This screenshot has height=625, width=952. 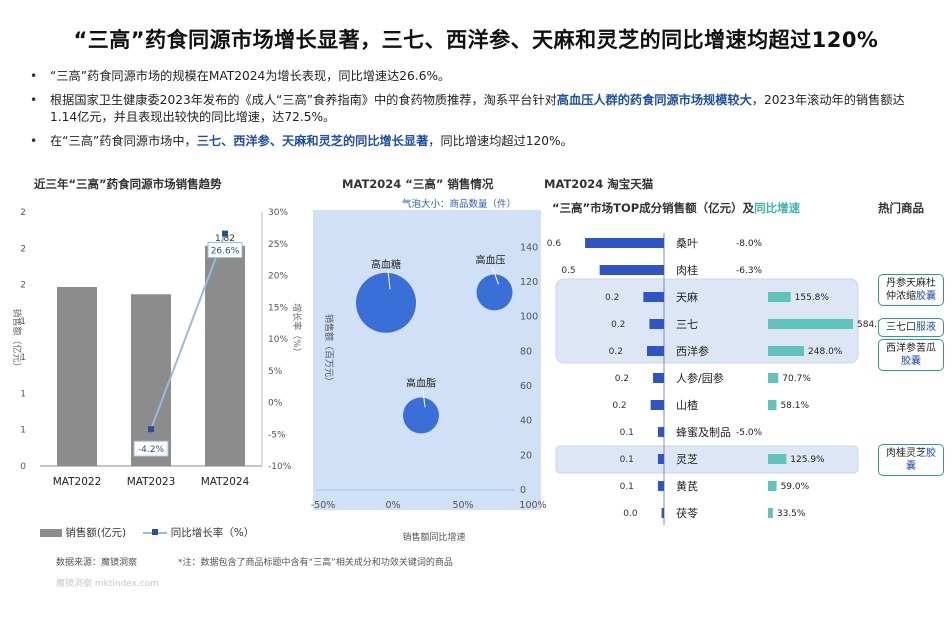 I want to click on trend-legend: 销售额(亿元) 同比增长率（%）, so click(x=147, y=532).